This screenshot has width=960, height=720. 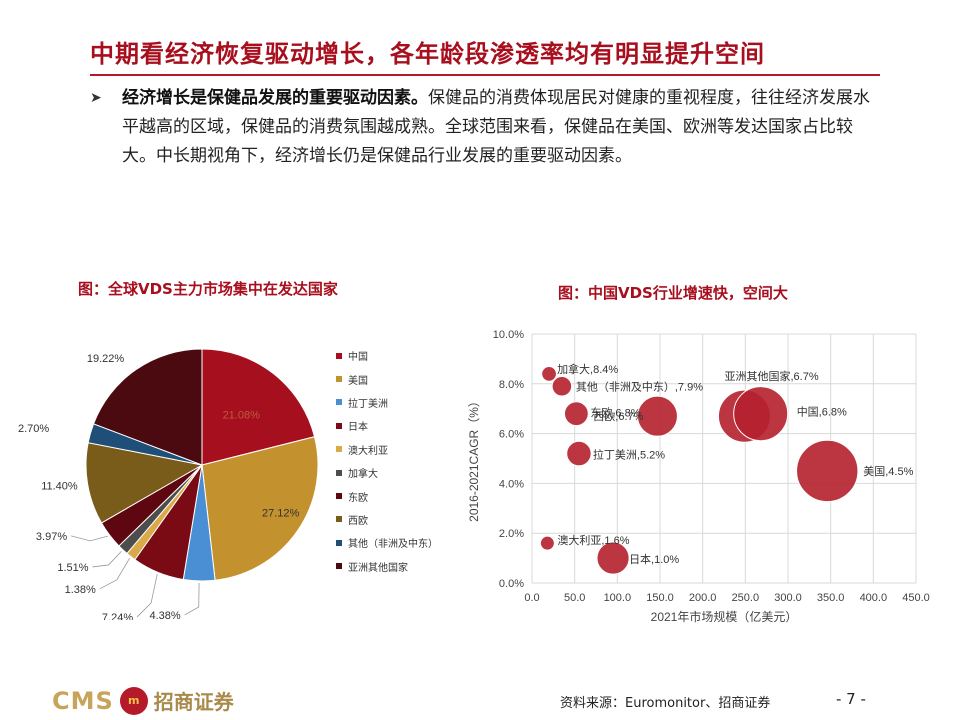 What do you see at coordinates (406, 355) in the screenshot?
I see `legend-item-0: 中国` at bounding box center [406, 355].